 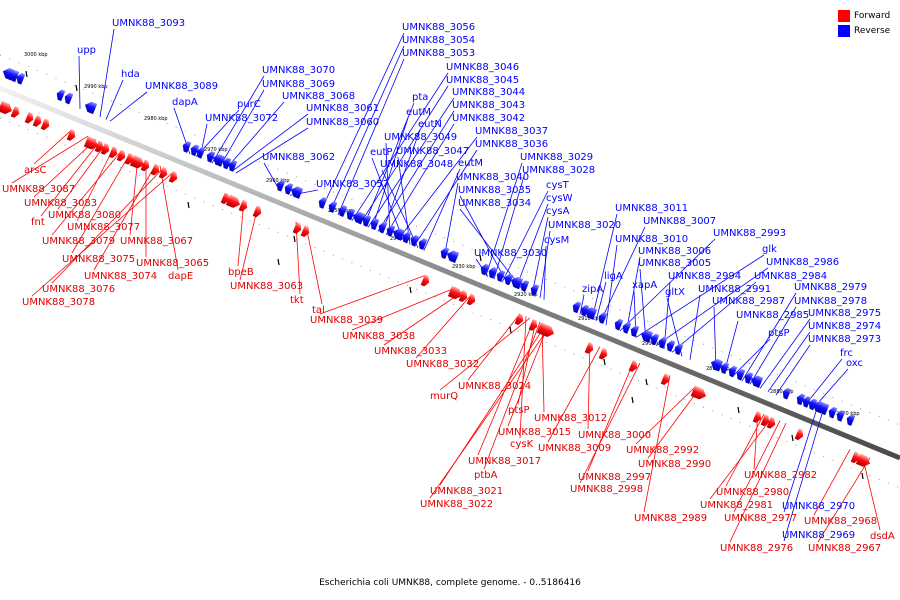 What do you see at coordinates (494, 386) in the screenshot?
I see `forward-gene-label: UMNK88_3024` at bounding box center [494, 386].